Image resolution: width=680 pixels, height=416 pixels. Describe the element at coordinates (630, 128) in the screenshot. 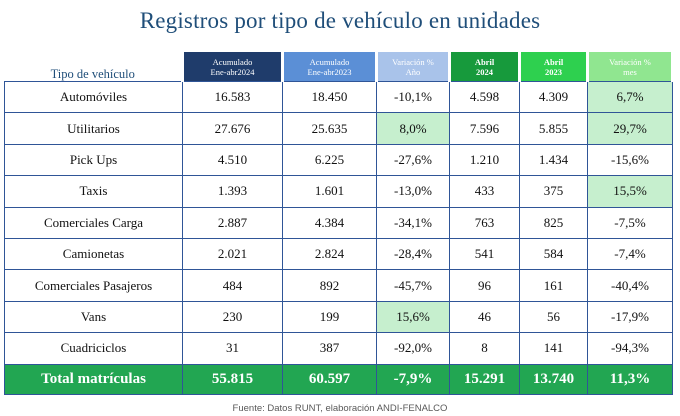

I see `cell-var-mes: 29,7%` at that location.